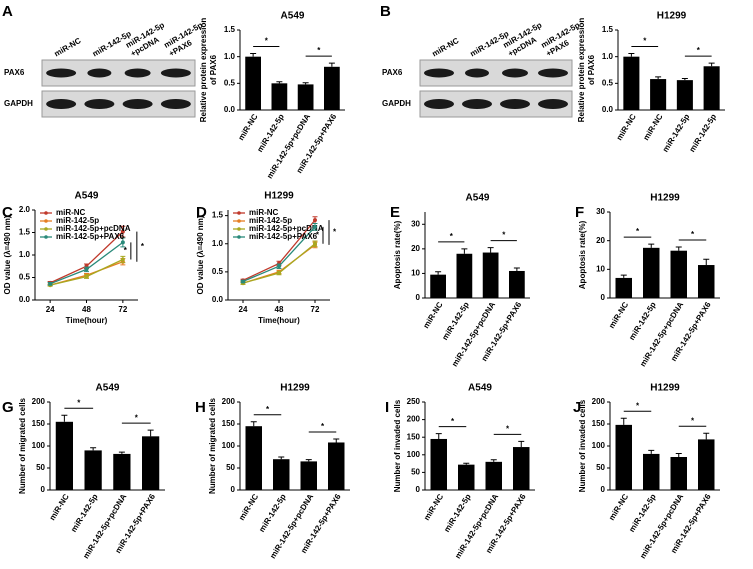  I want to click on panel-letter: G, so click(8, 407).